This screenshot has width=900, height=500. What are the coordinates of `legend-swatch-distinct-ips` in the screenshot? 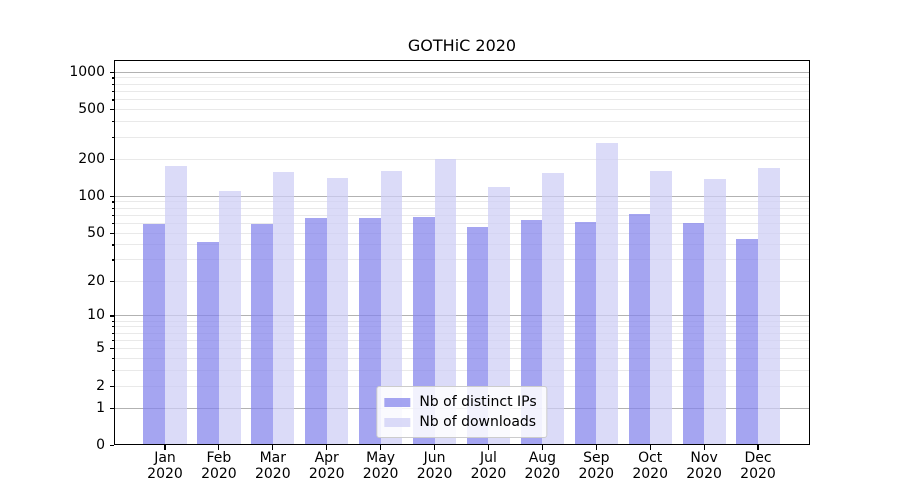 It's located at (397, 402).